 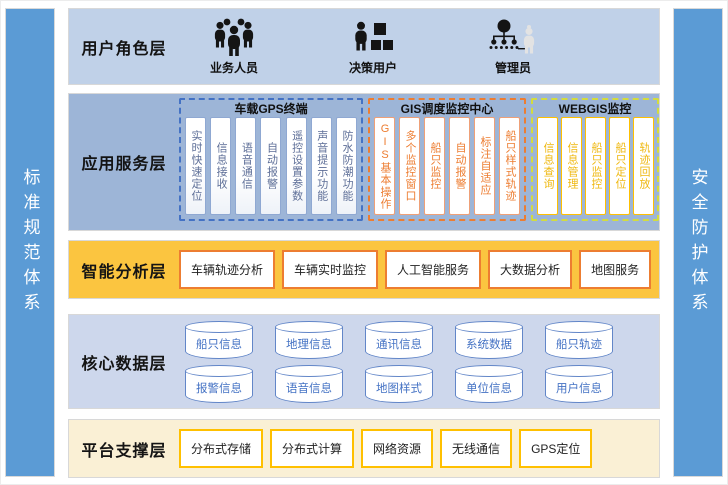 I want to click on platform-layer-label: 平台支撑层, so click(x=124, y=451).